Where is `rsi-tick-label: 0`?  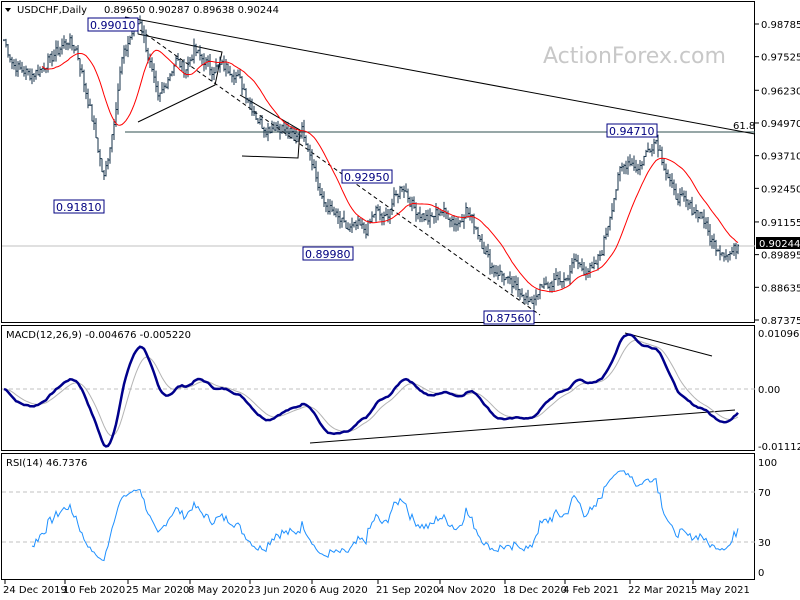 rsi-tick-label: 0 is located at coordinates (761, 573).